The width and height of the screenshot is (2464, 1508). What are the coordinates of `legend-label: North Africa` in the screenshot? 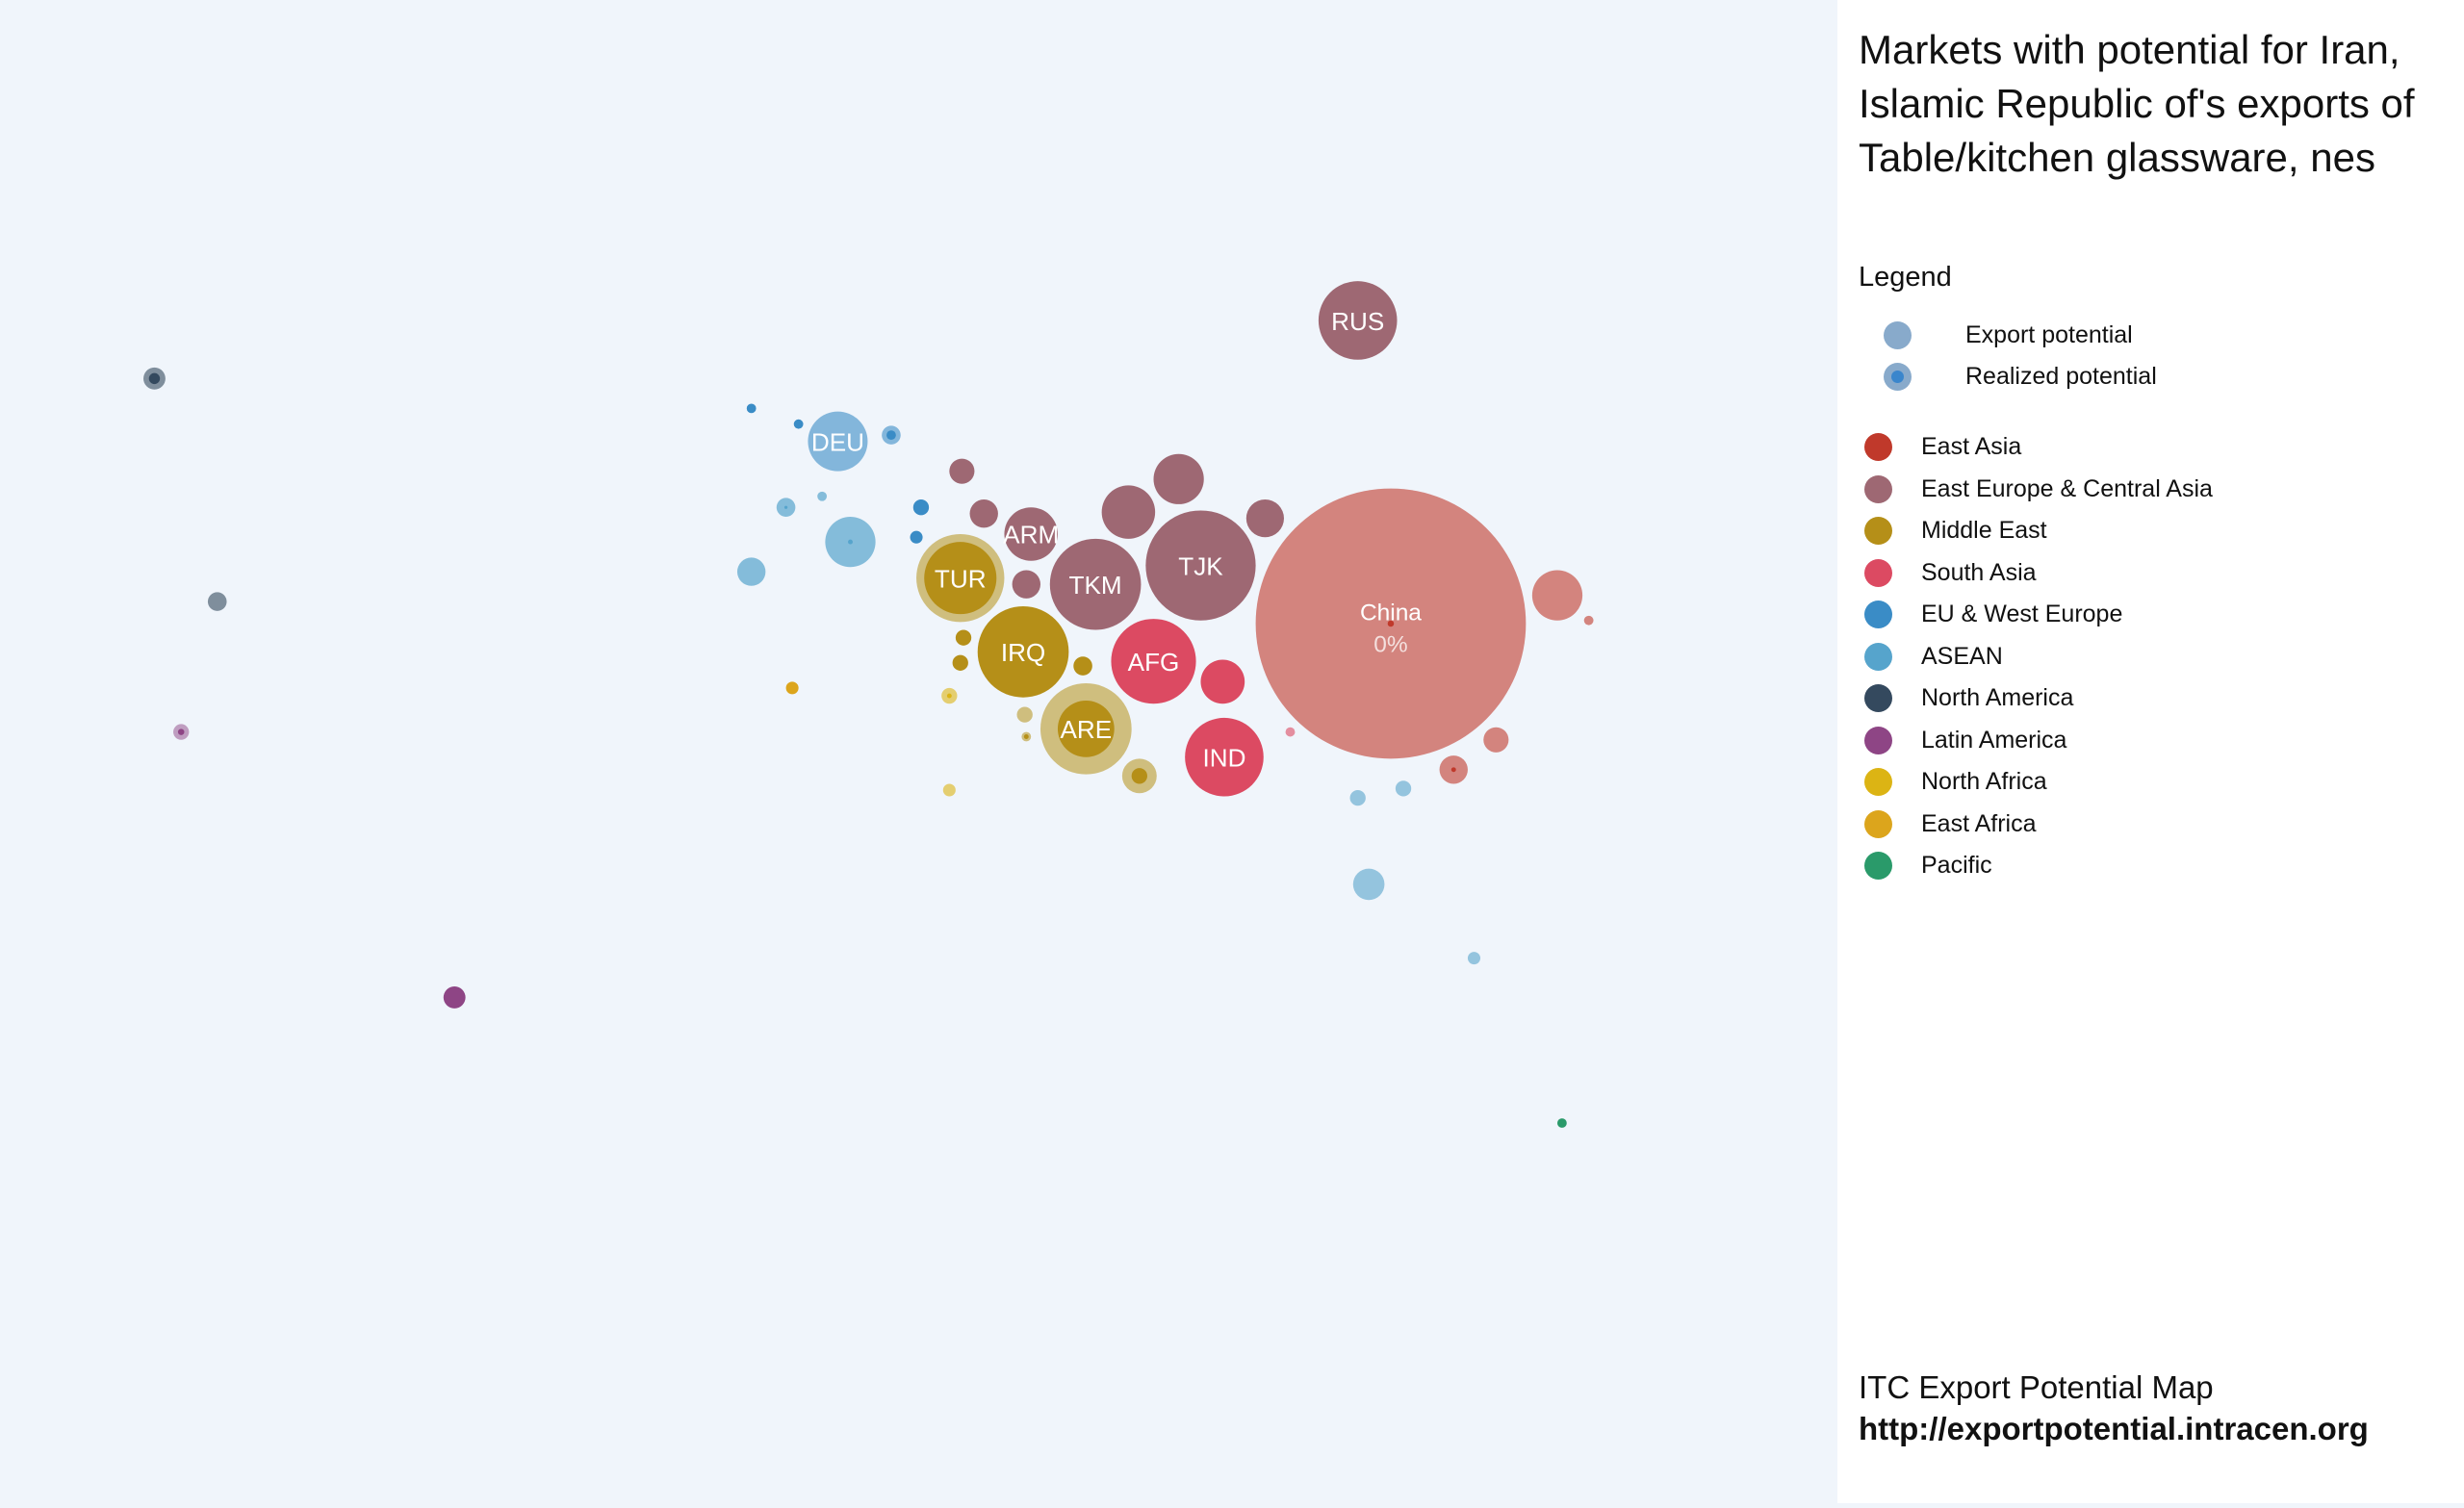 It's located at (1984, 781).